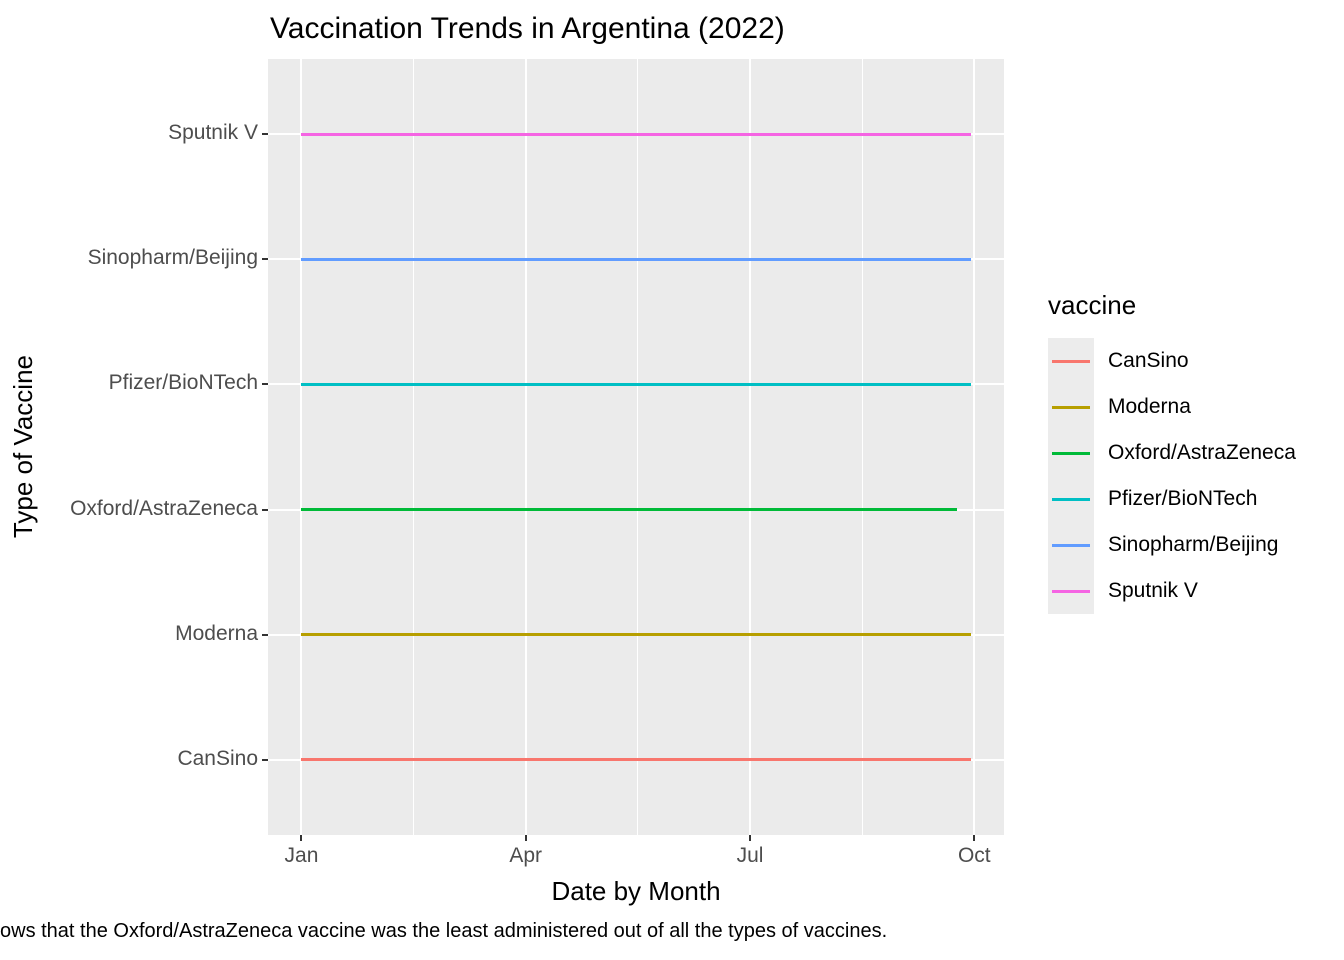 The image size is (1344, 960). What do you see at coordinates (183, 383) in the screenshot?
I see `y-tick-label: Pfizer/BioNTech` at bounding box center [183, 383].